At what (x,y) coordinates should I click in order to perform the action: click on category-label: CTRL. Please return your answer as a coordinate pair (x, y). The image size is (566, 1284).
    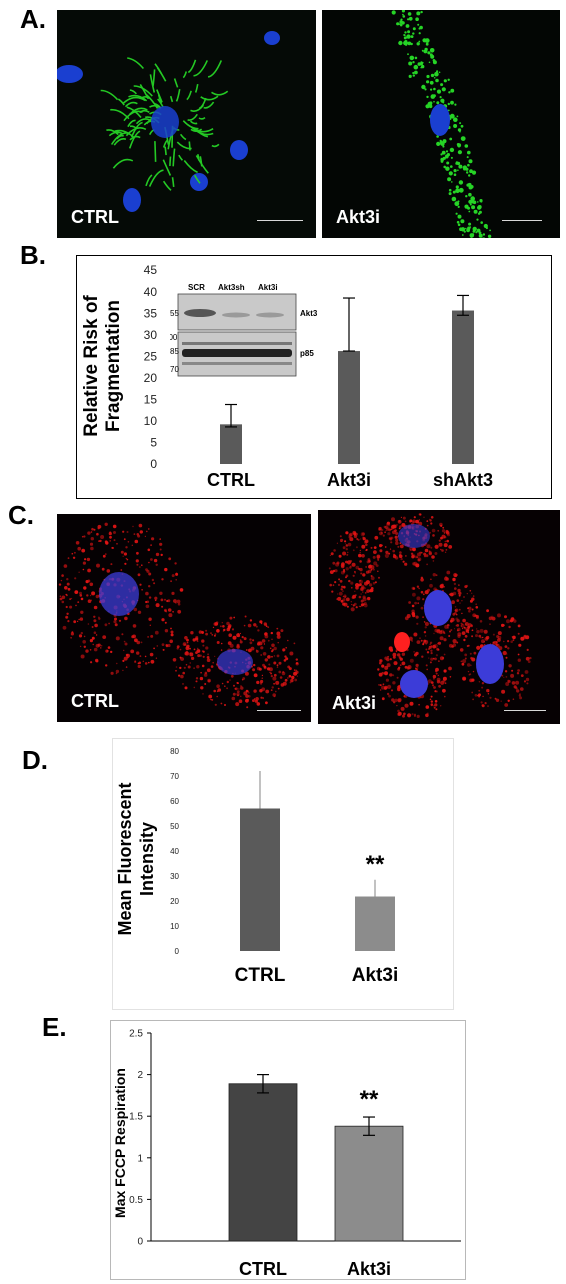
    Looking at the image, I should click on (260, 975).